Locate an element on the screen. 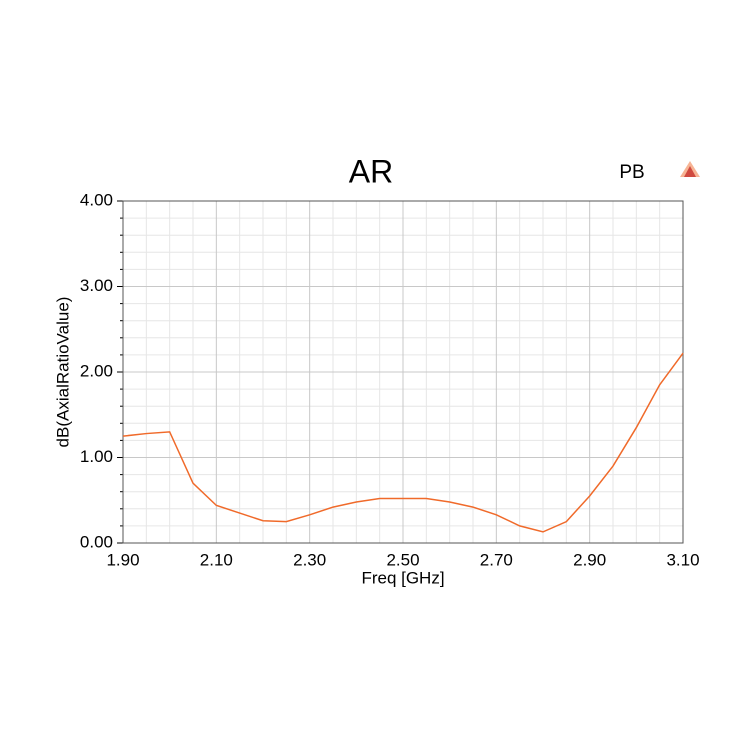  x-tick-label: 2.50 is located at coordinates (402, 559).